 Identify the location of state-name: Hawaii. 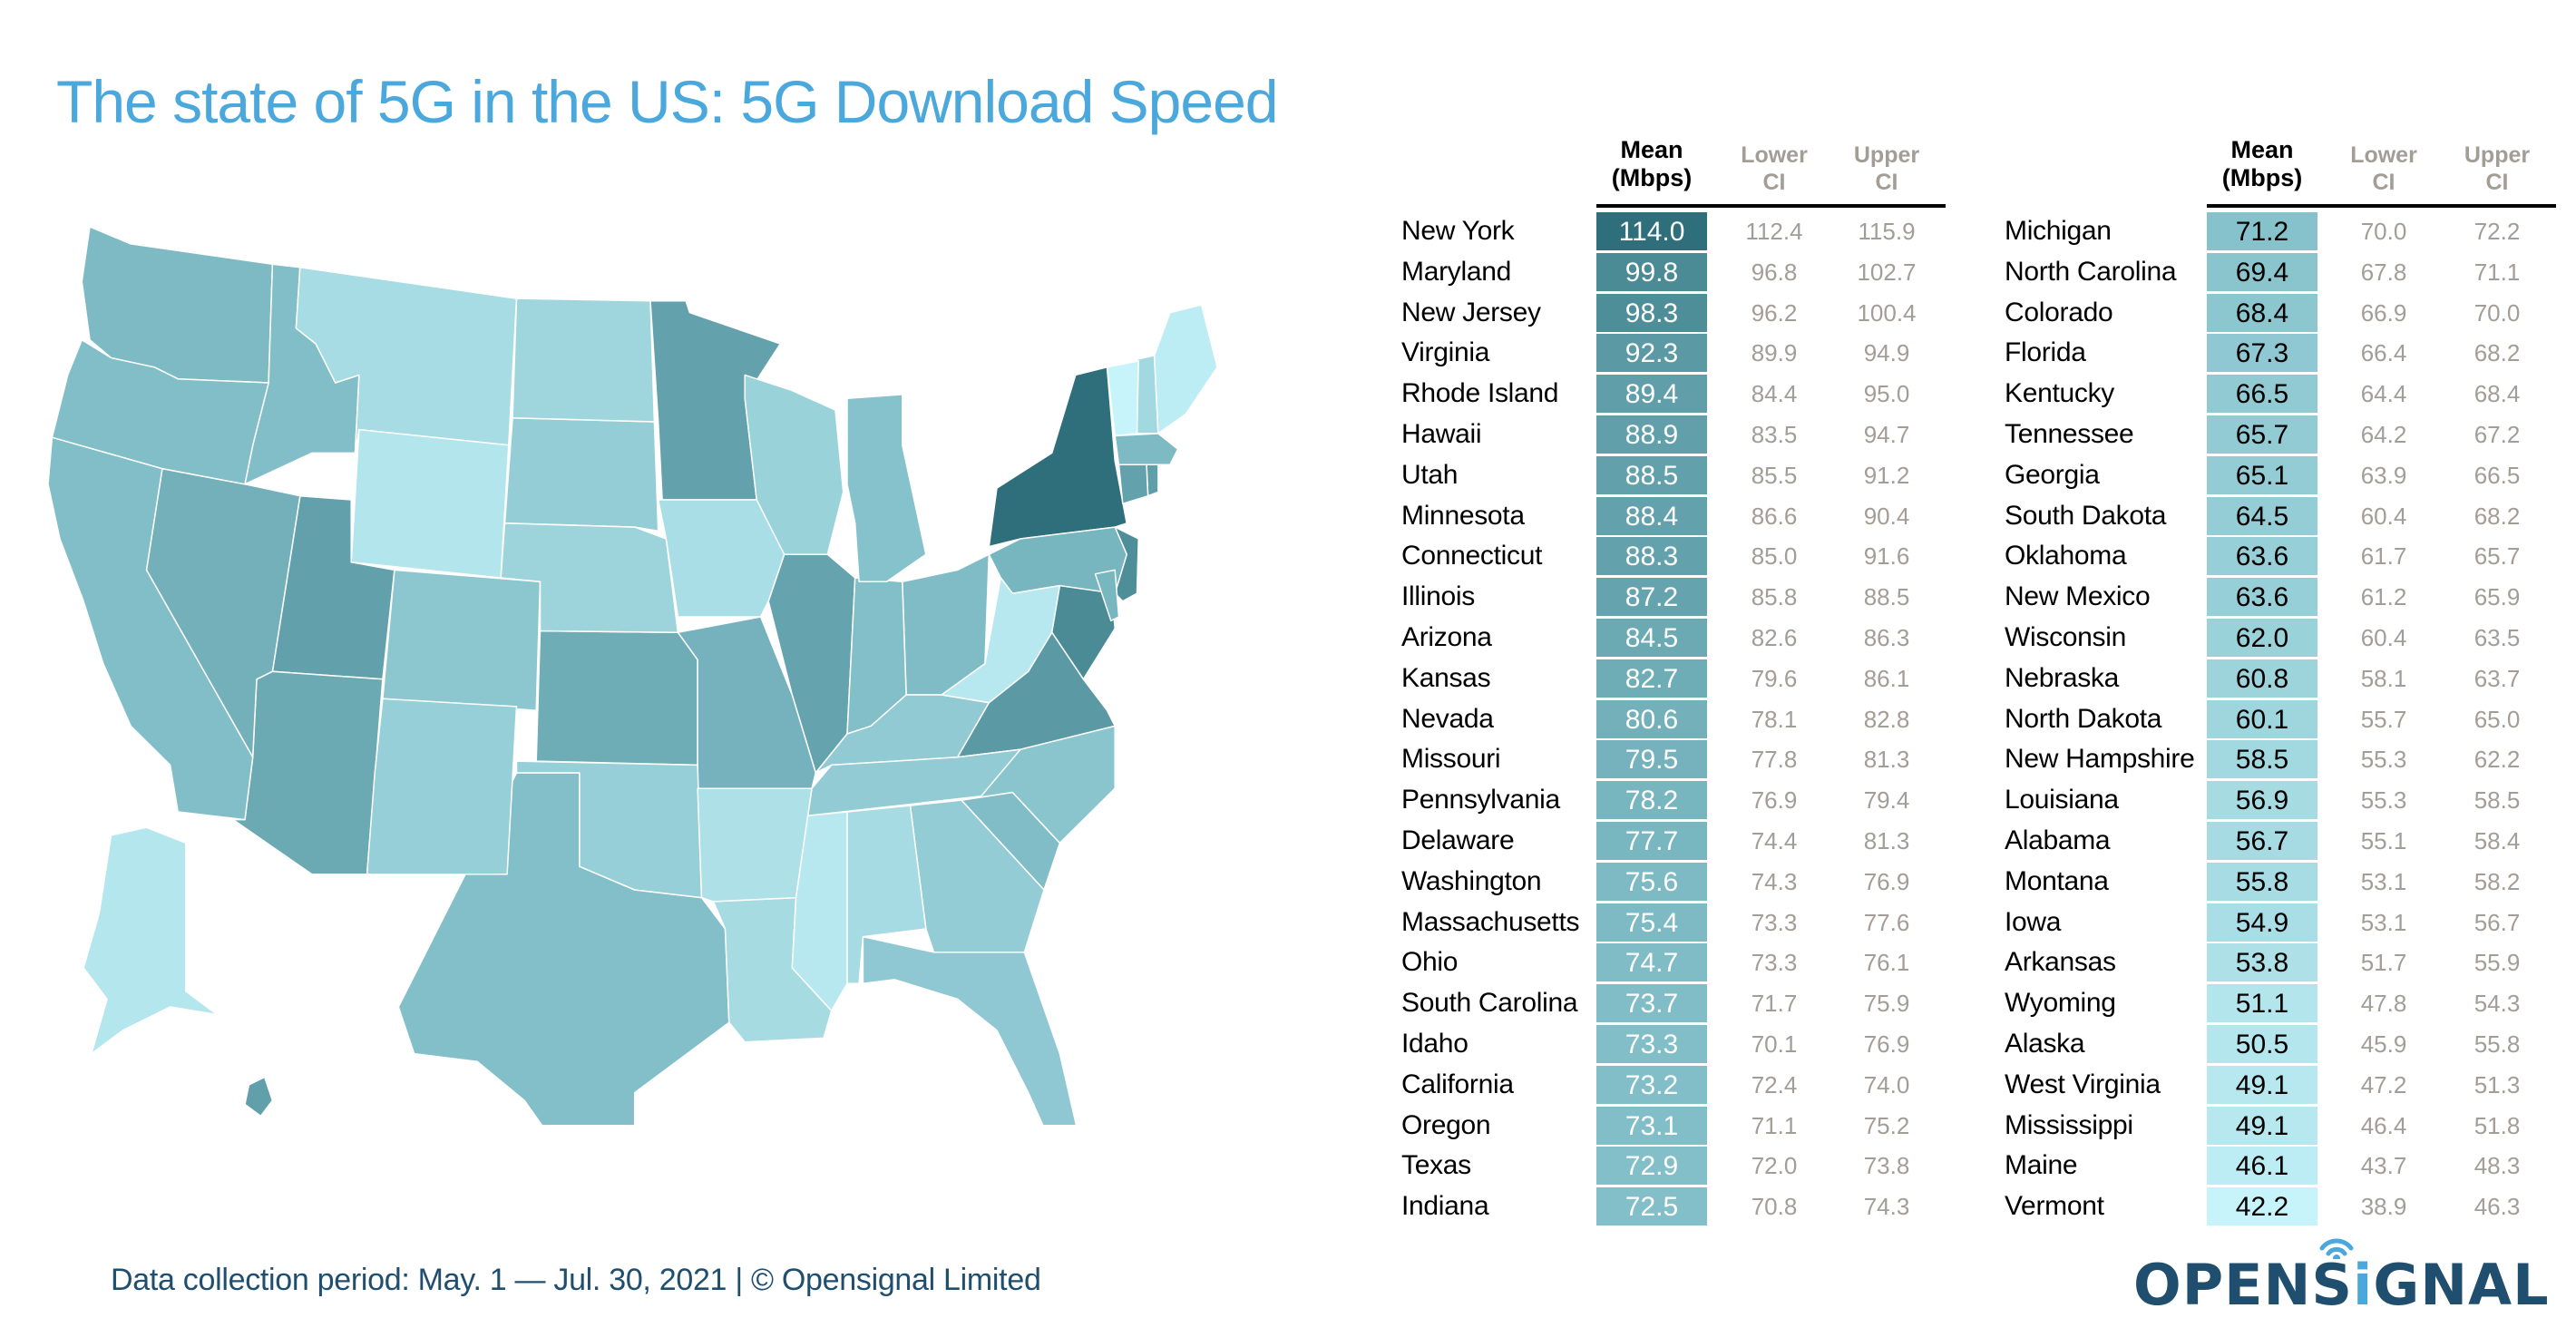
(1441, 434).